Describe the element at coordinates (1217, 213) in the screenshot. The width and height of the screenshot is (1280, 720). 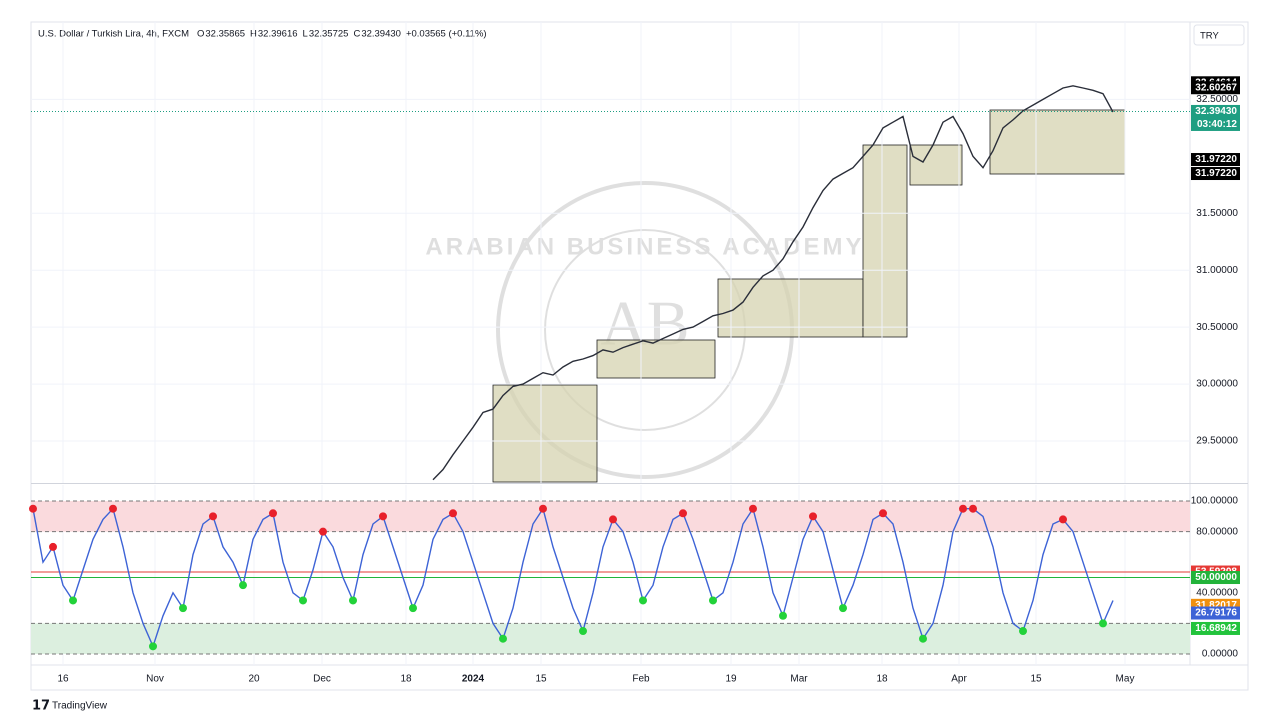
I see `y-tick-label: 31.50000` at that location.